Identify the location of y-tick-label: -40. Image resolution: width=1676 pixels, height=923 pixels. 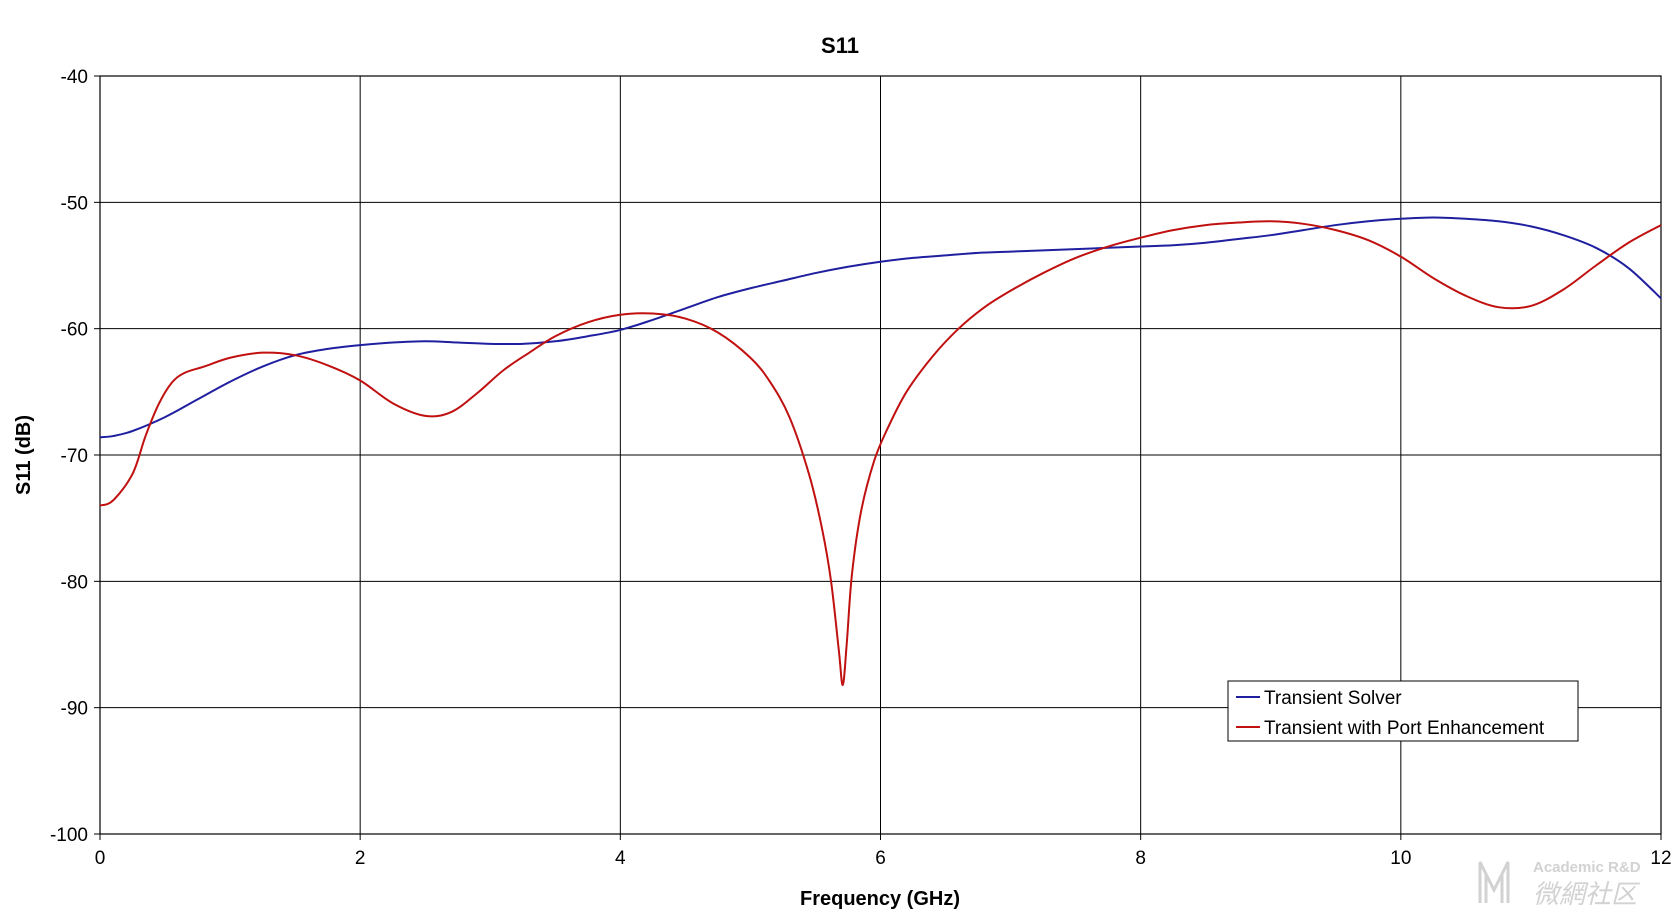
(74, 77).